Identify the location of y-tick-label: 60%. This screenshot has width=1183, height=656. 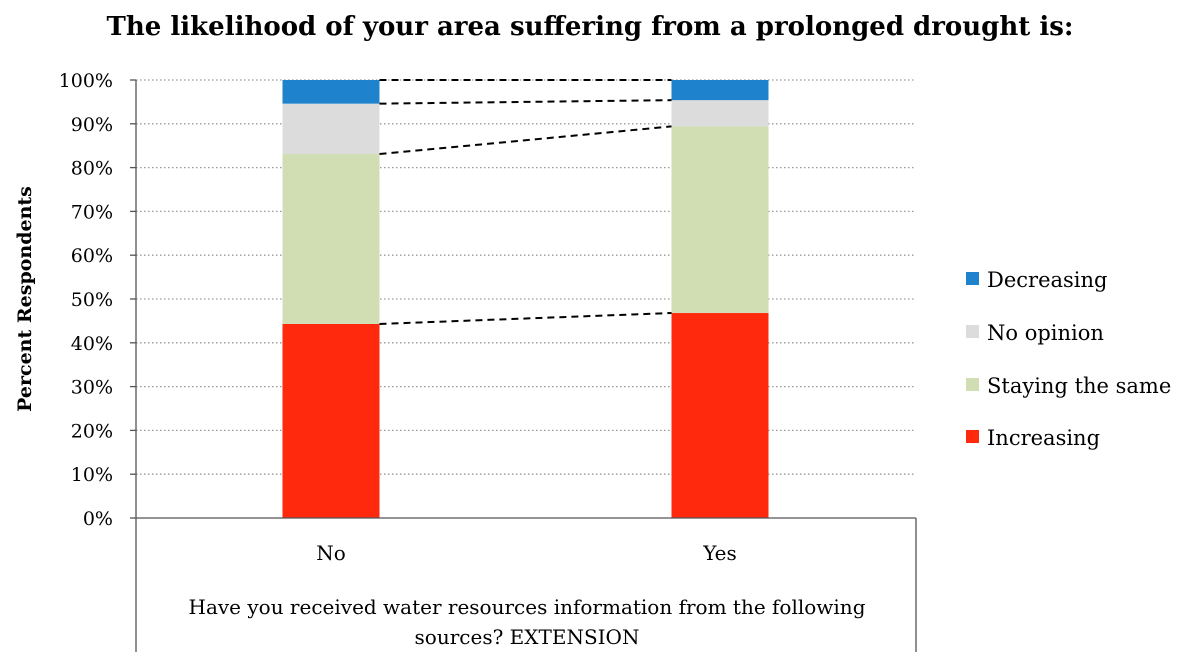
(92, 256).